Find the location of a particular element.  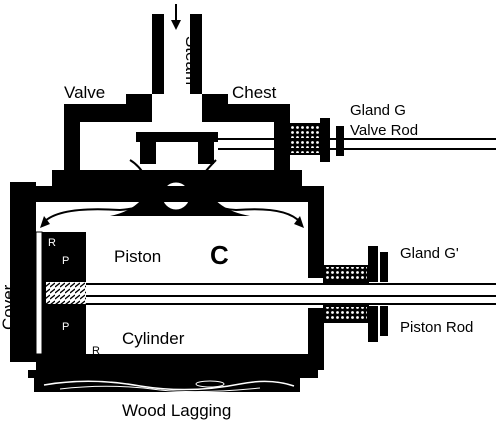

valve-chest is located at coordinates (177, 140).